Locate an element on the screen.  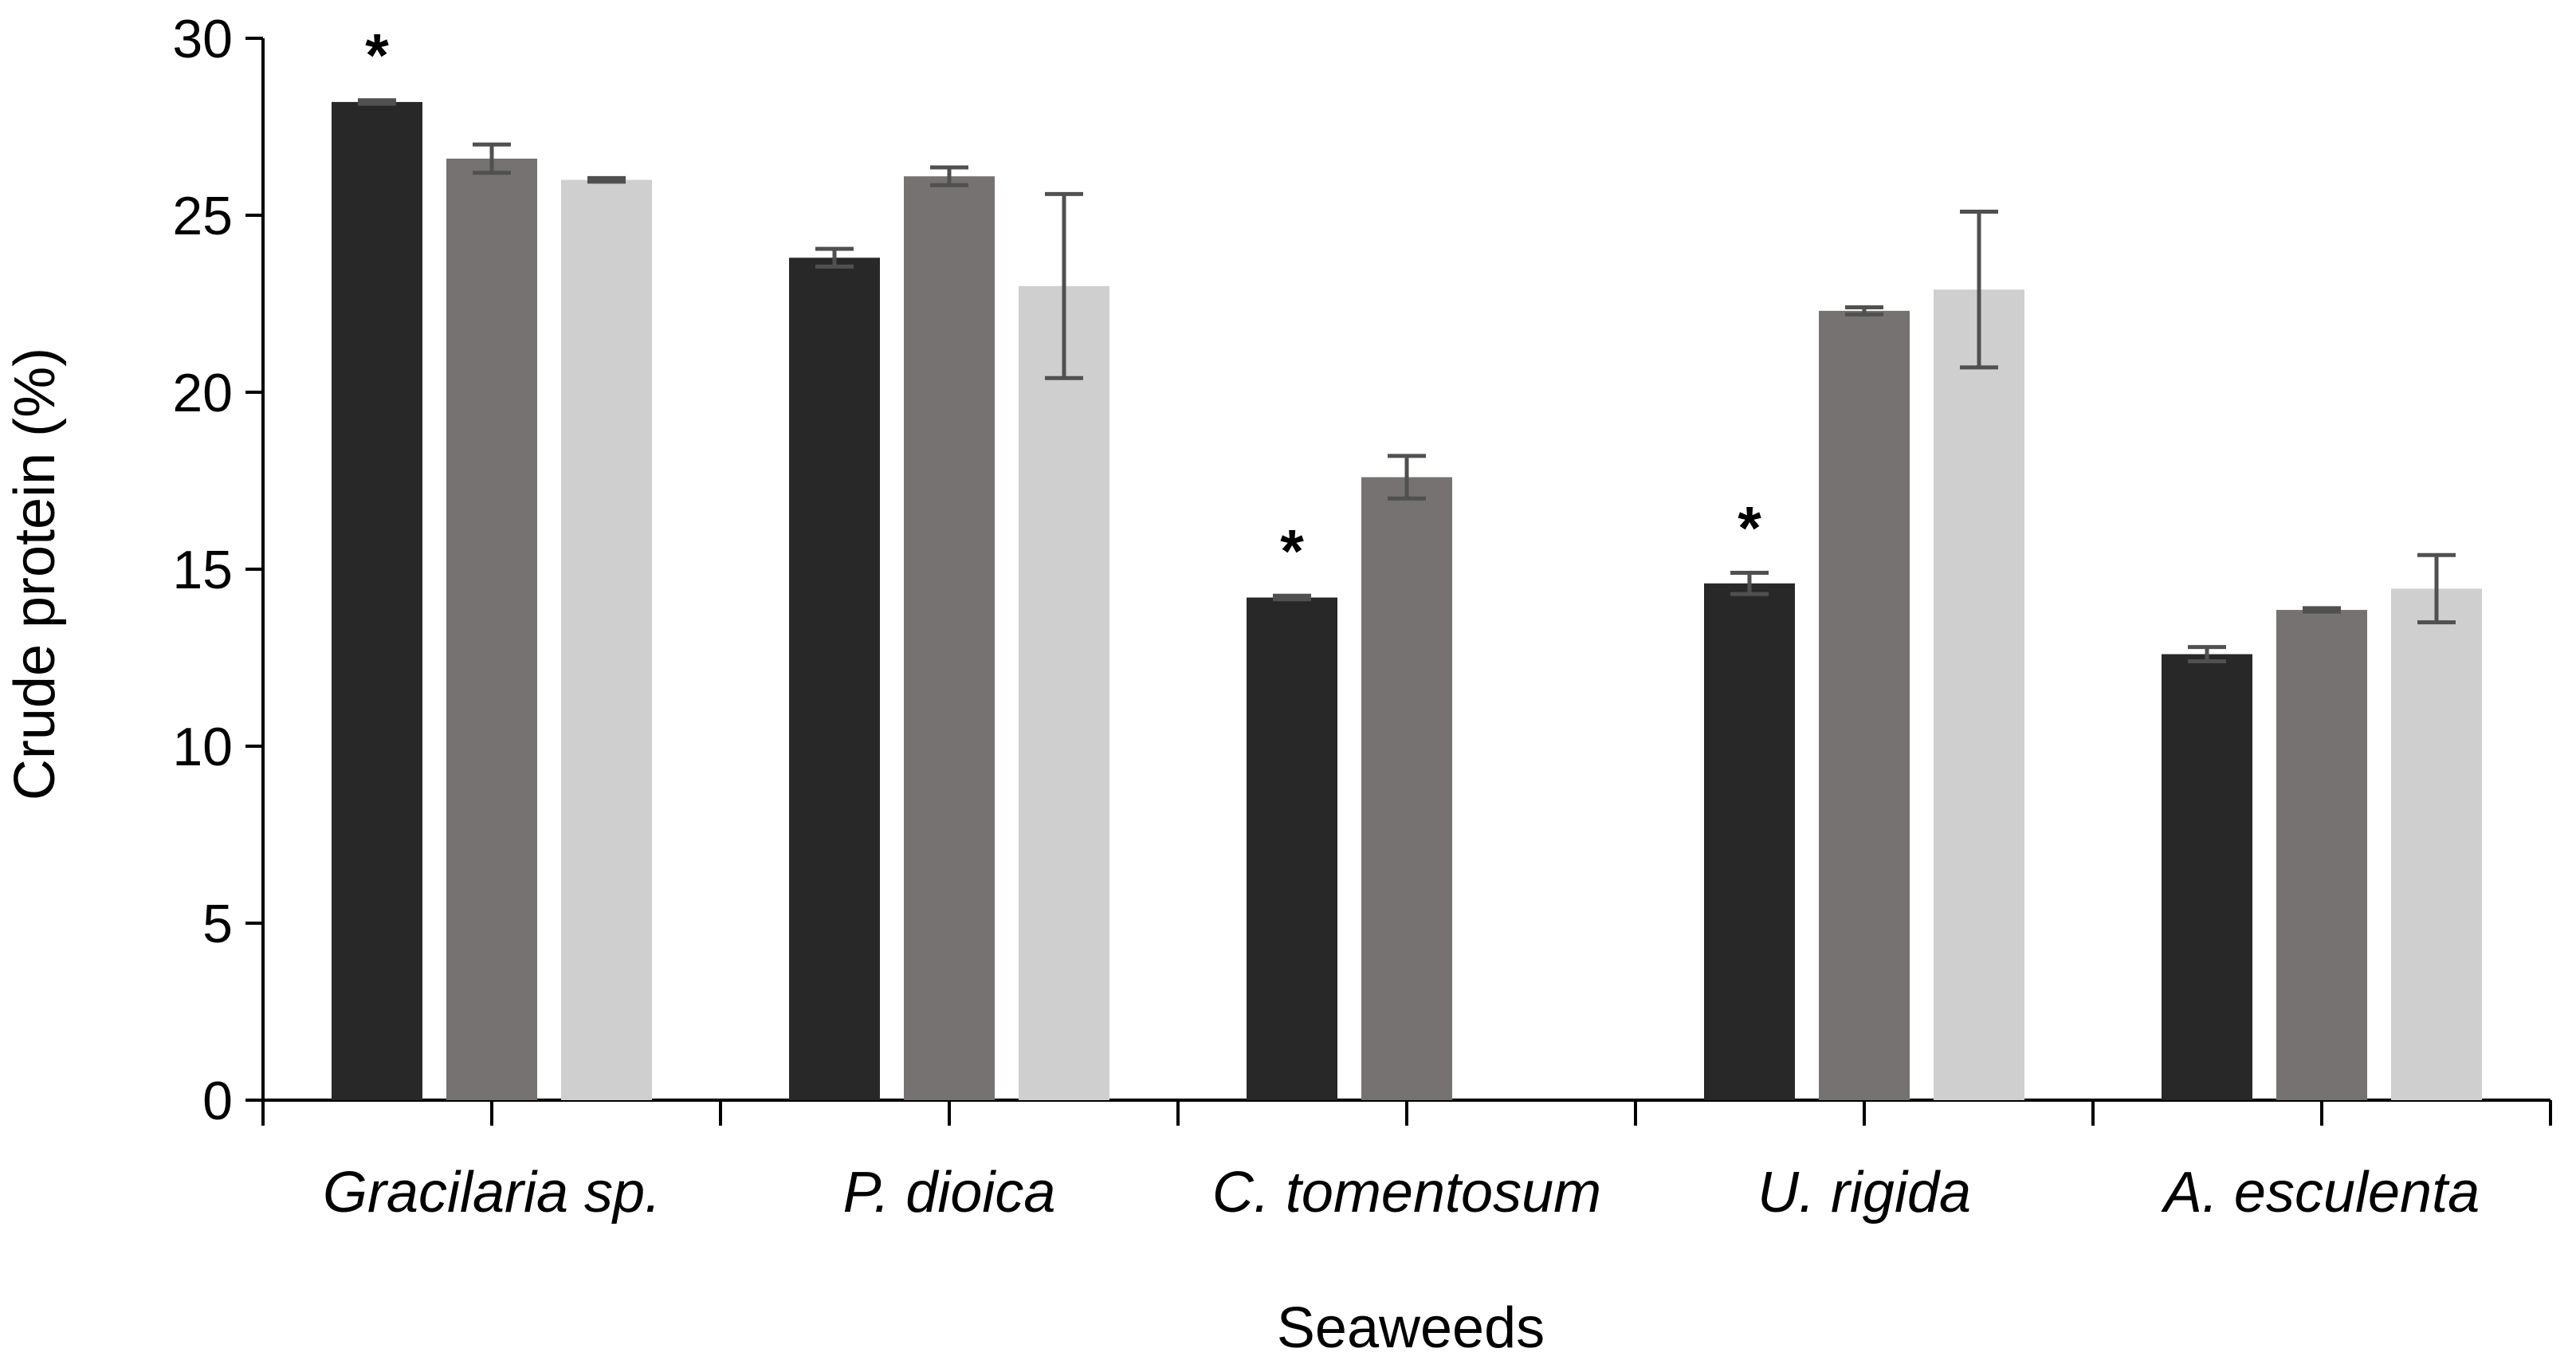
x-tick-label: U. rigida is located at coordinates (1864, 1193).